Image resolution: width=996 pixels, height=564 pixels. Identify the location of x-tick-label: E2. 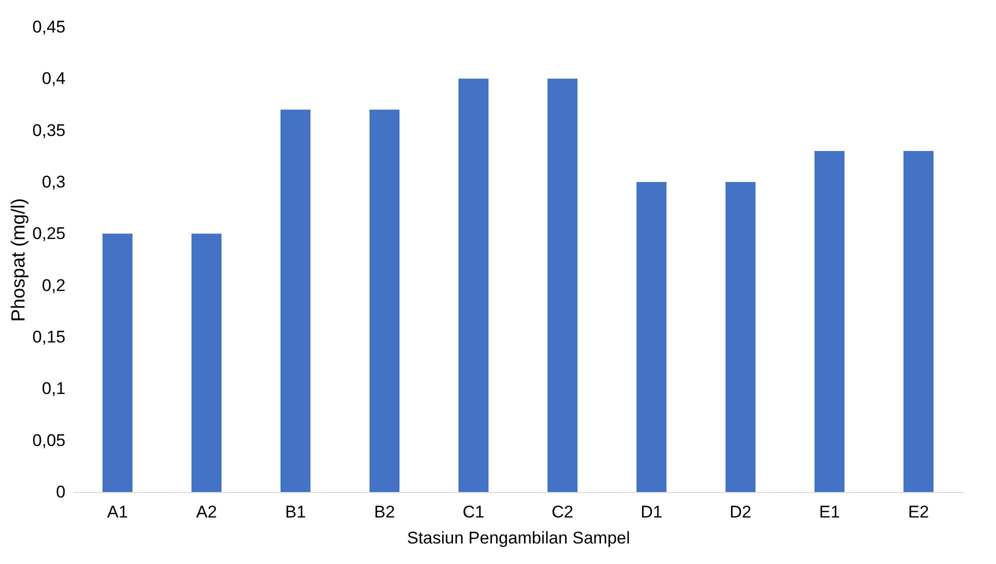
(918, 512).